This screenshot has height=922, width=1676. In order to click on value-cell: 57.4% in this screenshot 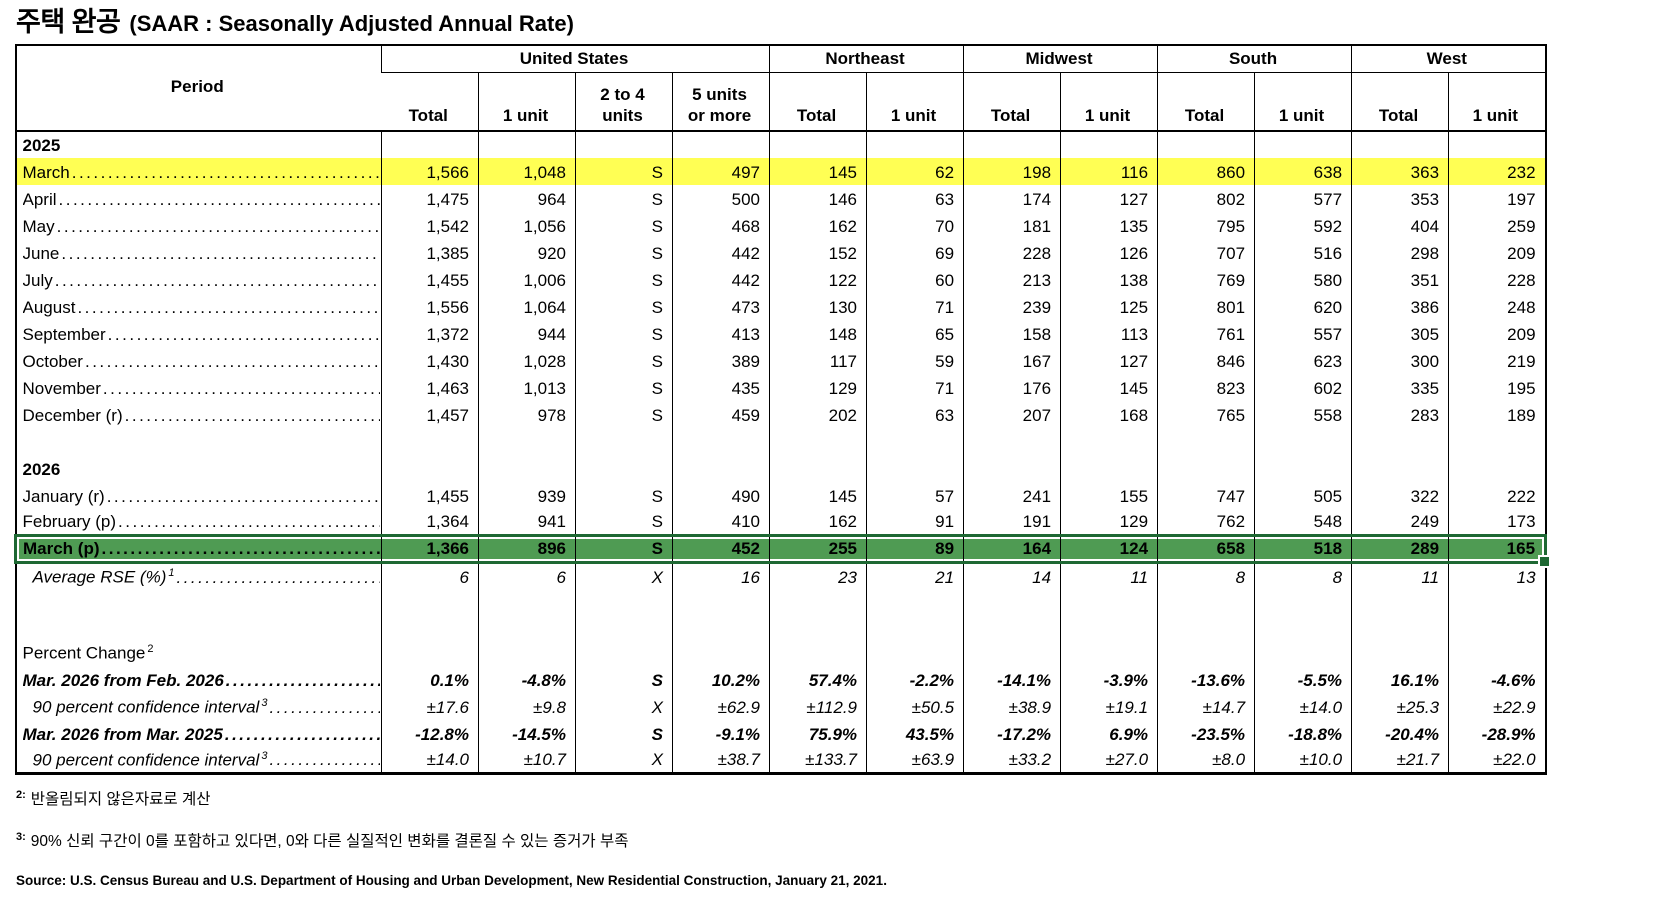, I will do `click(818, 679)`.